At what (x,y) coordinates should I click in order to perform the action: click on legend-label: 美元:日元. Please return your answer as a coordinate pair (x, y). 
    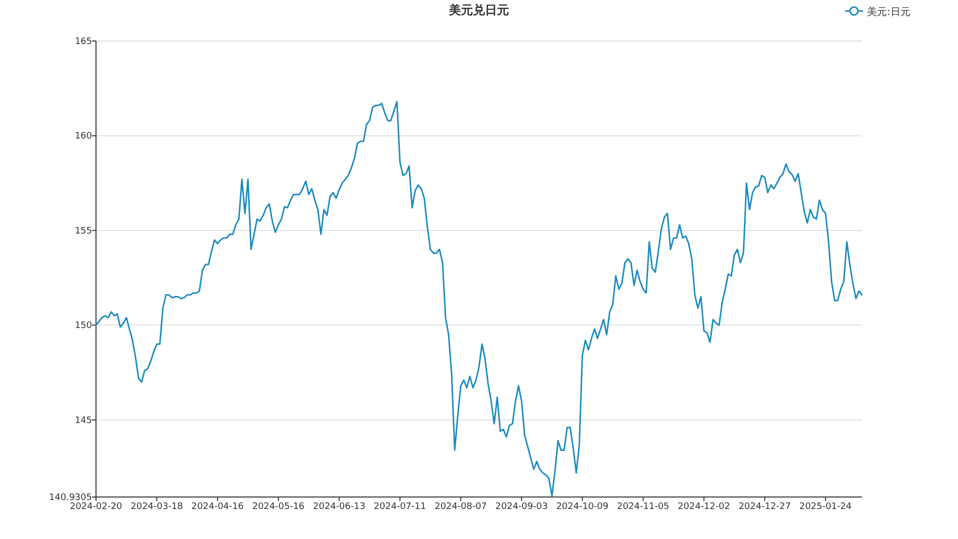
    Looking at the image, I should click on (888, 12).